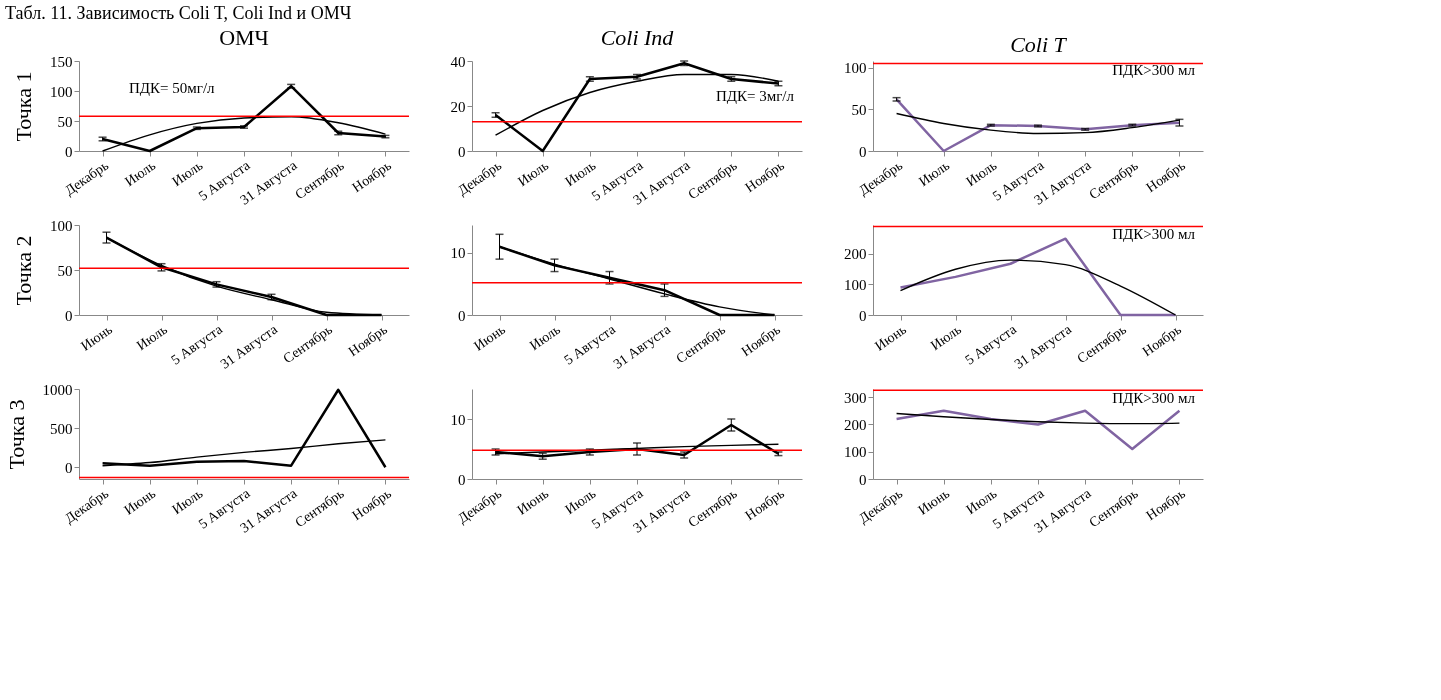 The width and height of the screenshot is (1441, 700). Describe the element at coordinates (244, 37) in the screenshot. I see `chart-title: ОМЧ` at that location.